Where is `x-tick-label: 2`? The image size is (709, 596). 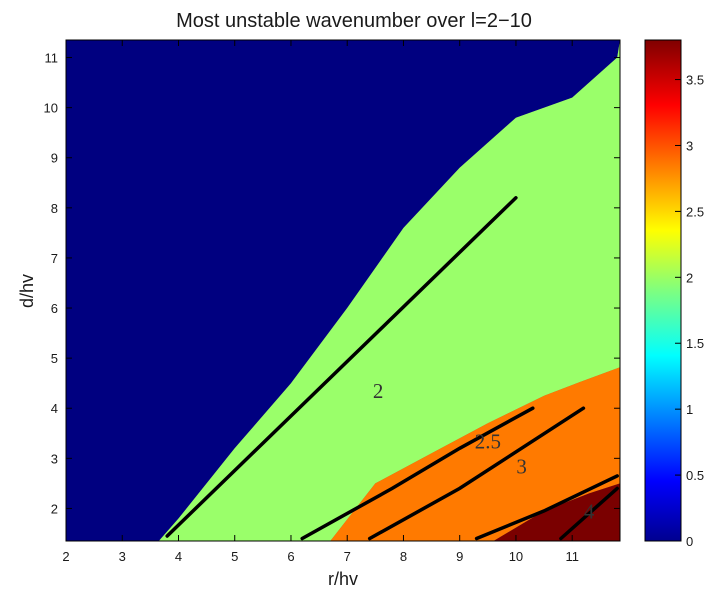 x-tick-label: 2 is located at coordinates (65, 556).